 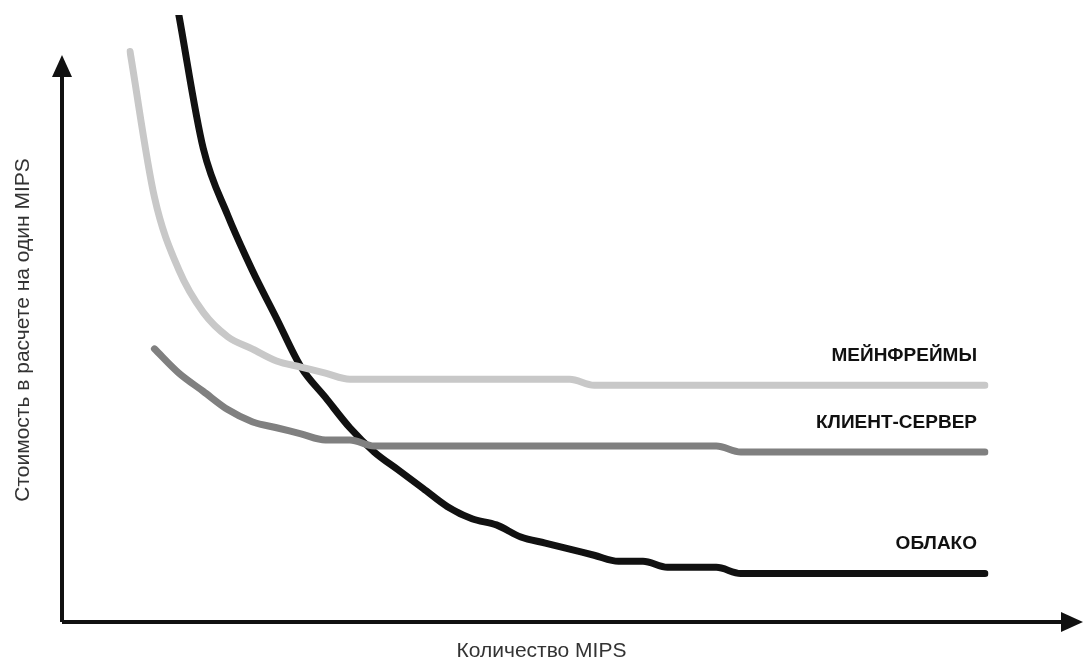 I want to click on series-label: КЛИЕНТ-СЕРВЕР, so click(x=896, y=422).